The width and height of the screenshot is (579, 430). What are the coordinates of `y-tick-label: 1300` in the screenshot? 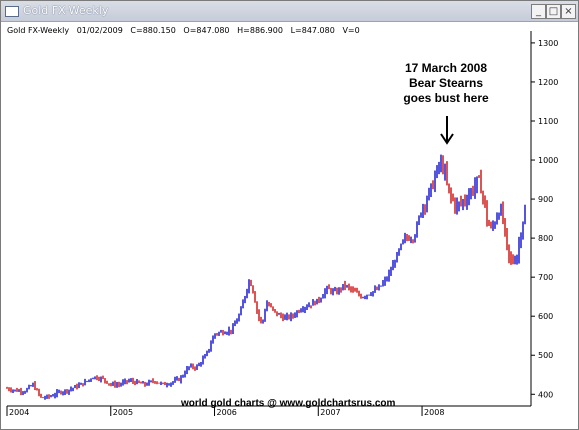 It's located at (548, 43).